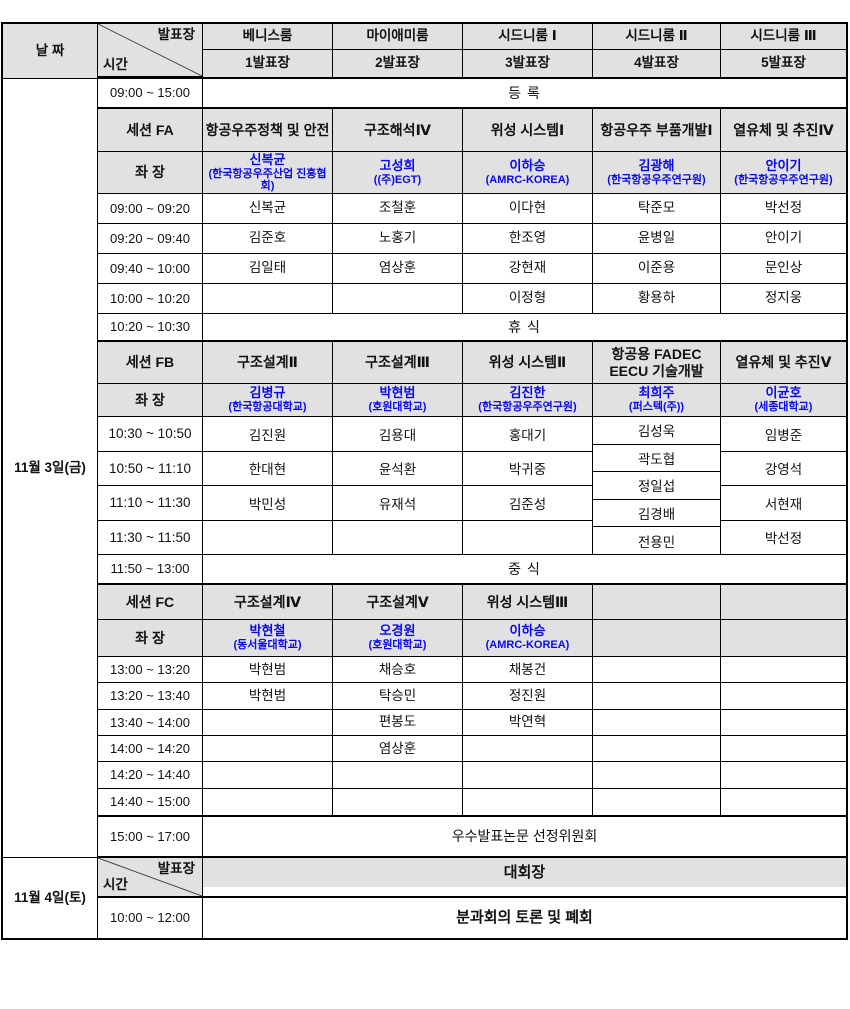  Describe the element at coordinates (528, 602) in the screenshot. I see `session-title-cell: 위성 시스템Ⅲ` at that location.